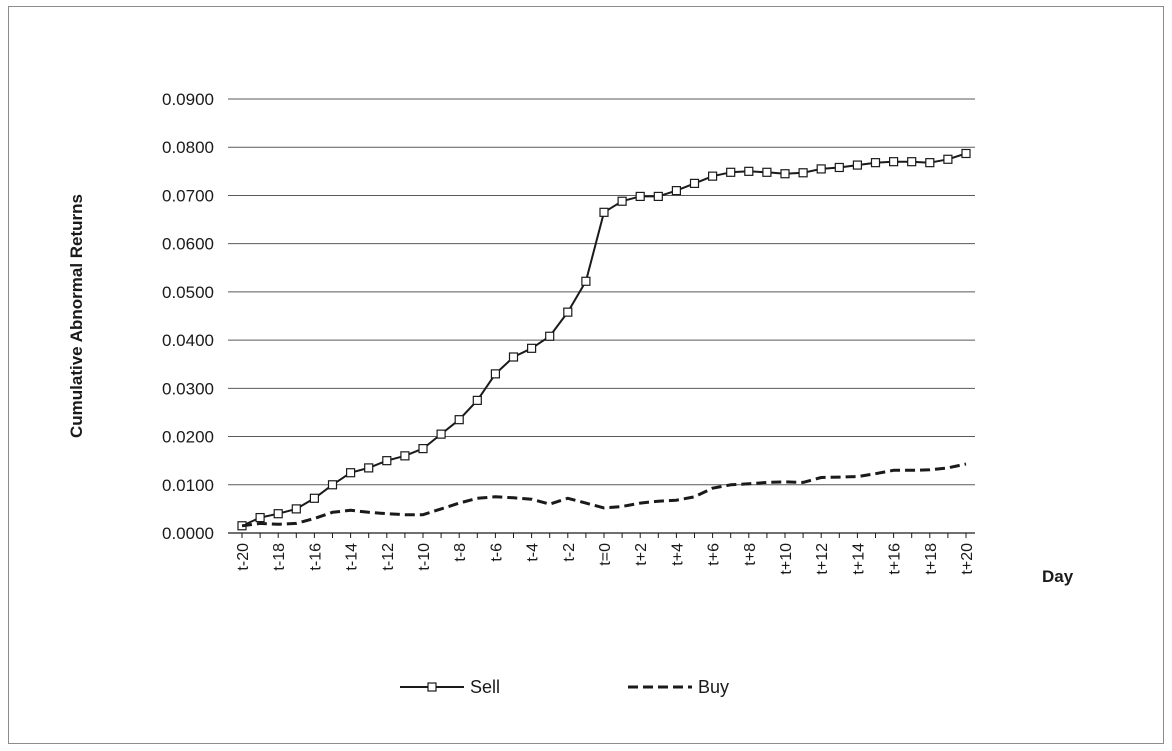 The width and height of the screenshot is (1172, 751). What do you see at coordinates (188, 99) in the screenshot?
I see `y-tick-label: 0.0900` at bounding box center [188, 99].